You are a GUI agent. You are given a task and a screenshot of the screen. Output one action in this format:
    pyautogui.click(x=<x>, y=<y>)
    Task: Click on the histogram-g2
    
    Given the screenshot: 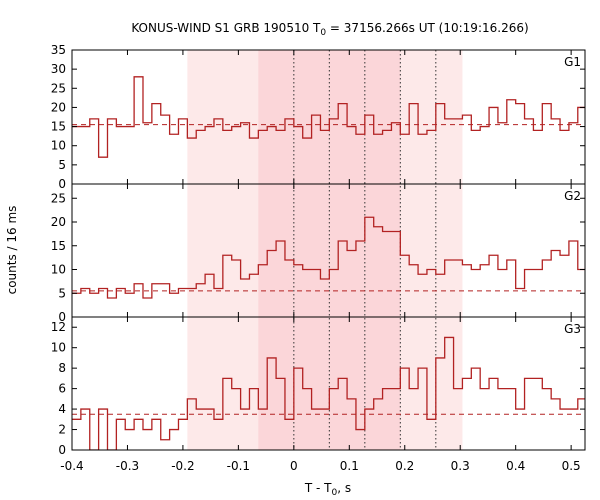 What is the action you would take?
    pyautogui.click(x=328, y=257)
    